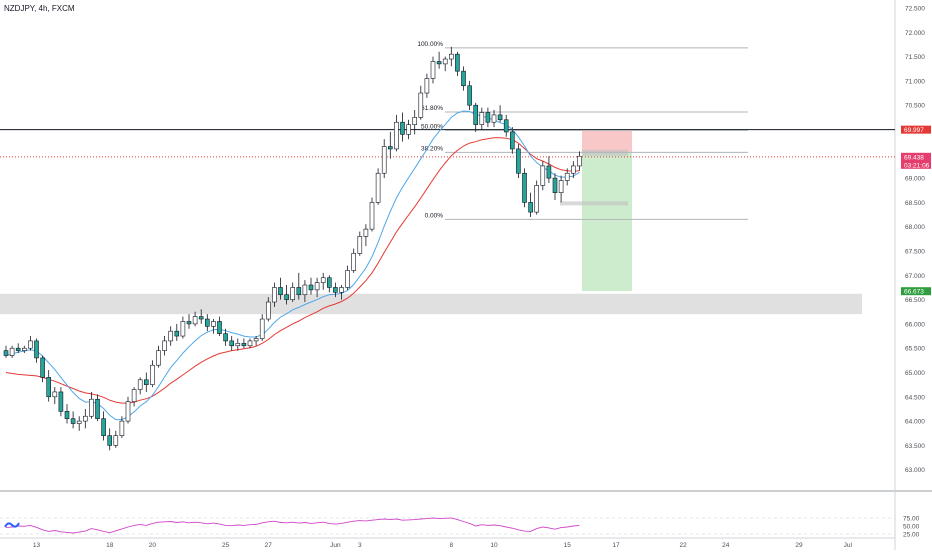 This screenshot has width=932, height=555. Describe the element at coordinates (607, 222) in the screenshot. I see `take-profit-zone` at that location.